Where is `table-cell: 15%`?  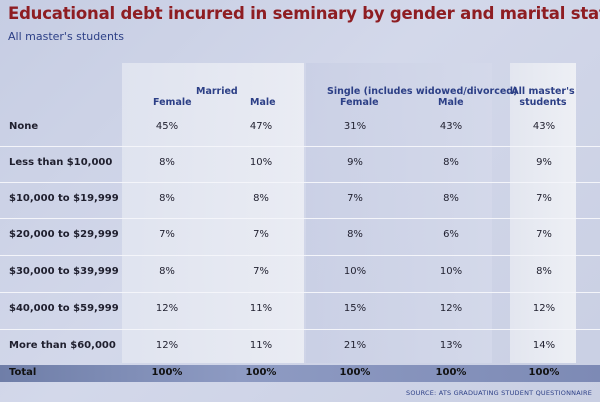
table-cell: 15% is located at coordinates (355, 308).